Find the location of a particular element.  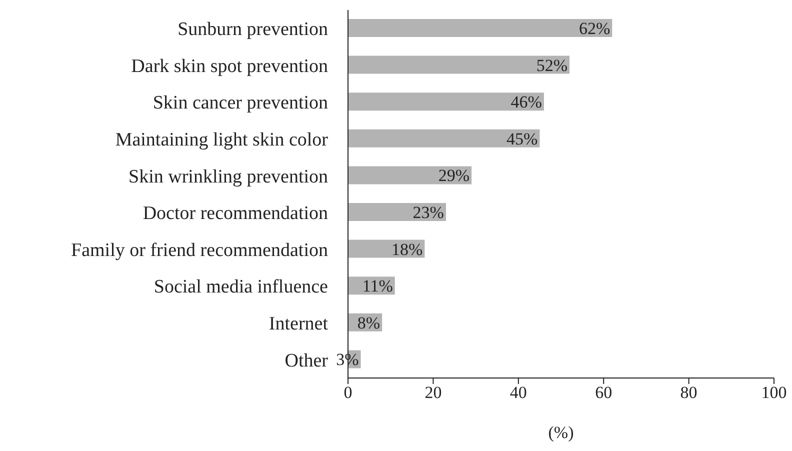

data-label: 29% is located at coordinates (454, 176).